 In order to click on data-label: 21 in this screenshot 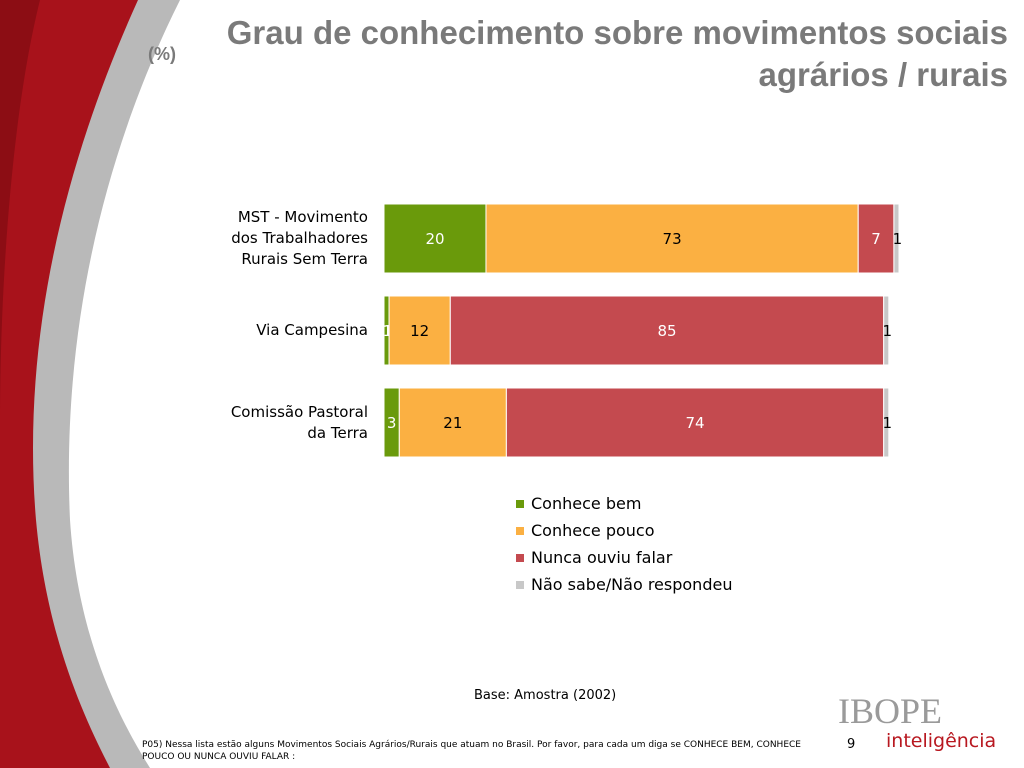, I will do `click(452, 423)`.